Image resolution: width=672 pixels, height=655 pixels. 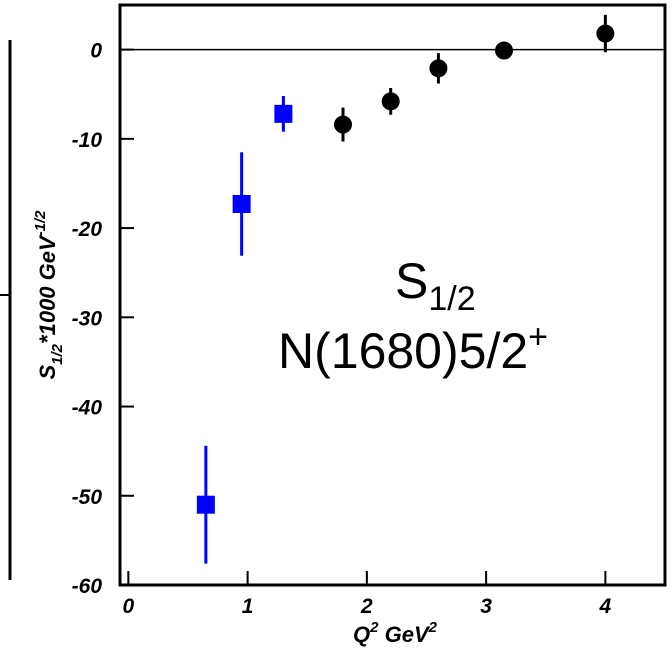 I want to click on annotation: N(1680)5/2+, so click(x=413, y=348).